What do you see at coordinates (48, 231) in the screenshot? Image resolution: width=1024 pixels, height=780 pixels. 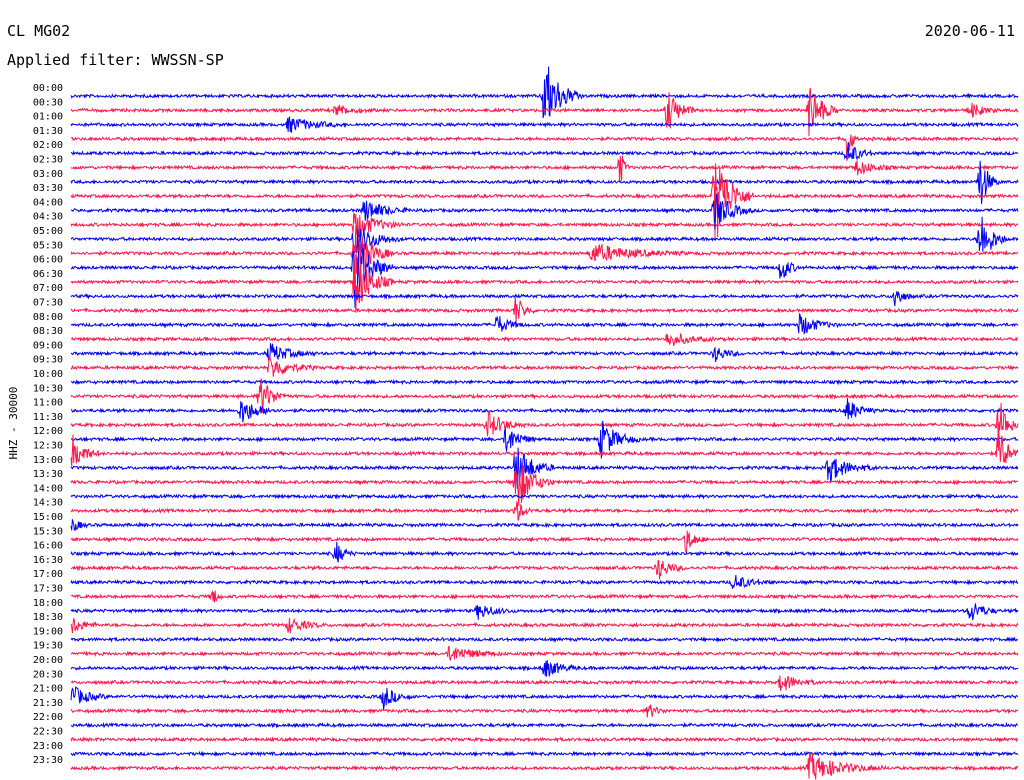 I see `row-time-label: 05:00` at bounding box center [48, 231].